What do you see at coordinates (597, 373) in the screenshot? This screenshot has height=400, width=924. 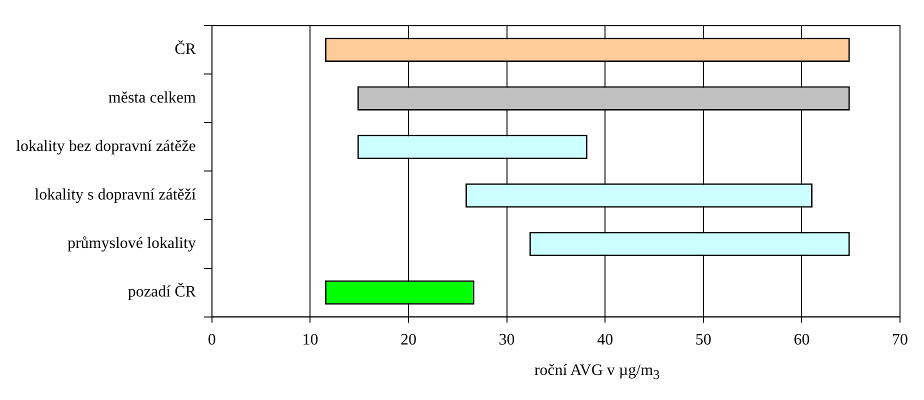 I see `x-axis-title: roční AVG v µg/m$_{3}$` at bounding box center [597, 373].